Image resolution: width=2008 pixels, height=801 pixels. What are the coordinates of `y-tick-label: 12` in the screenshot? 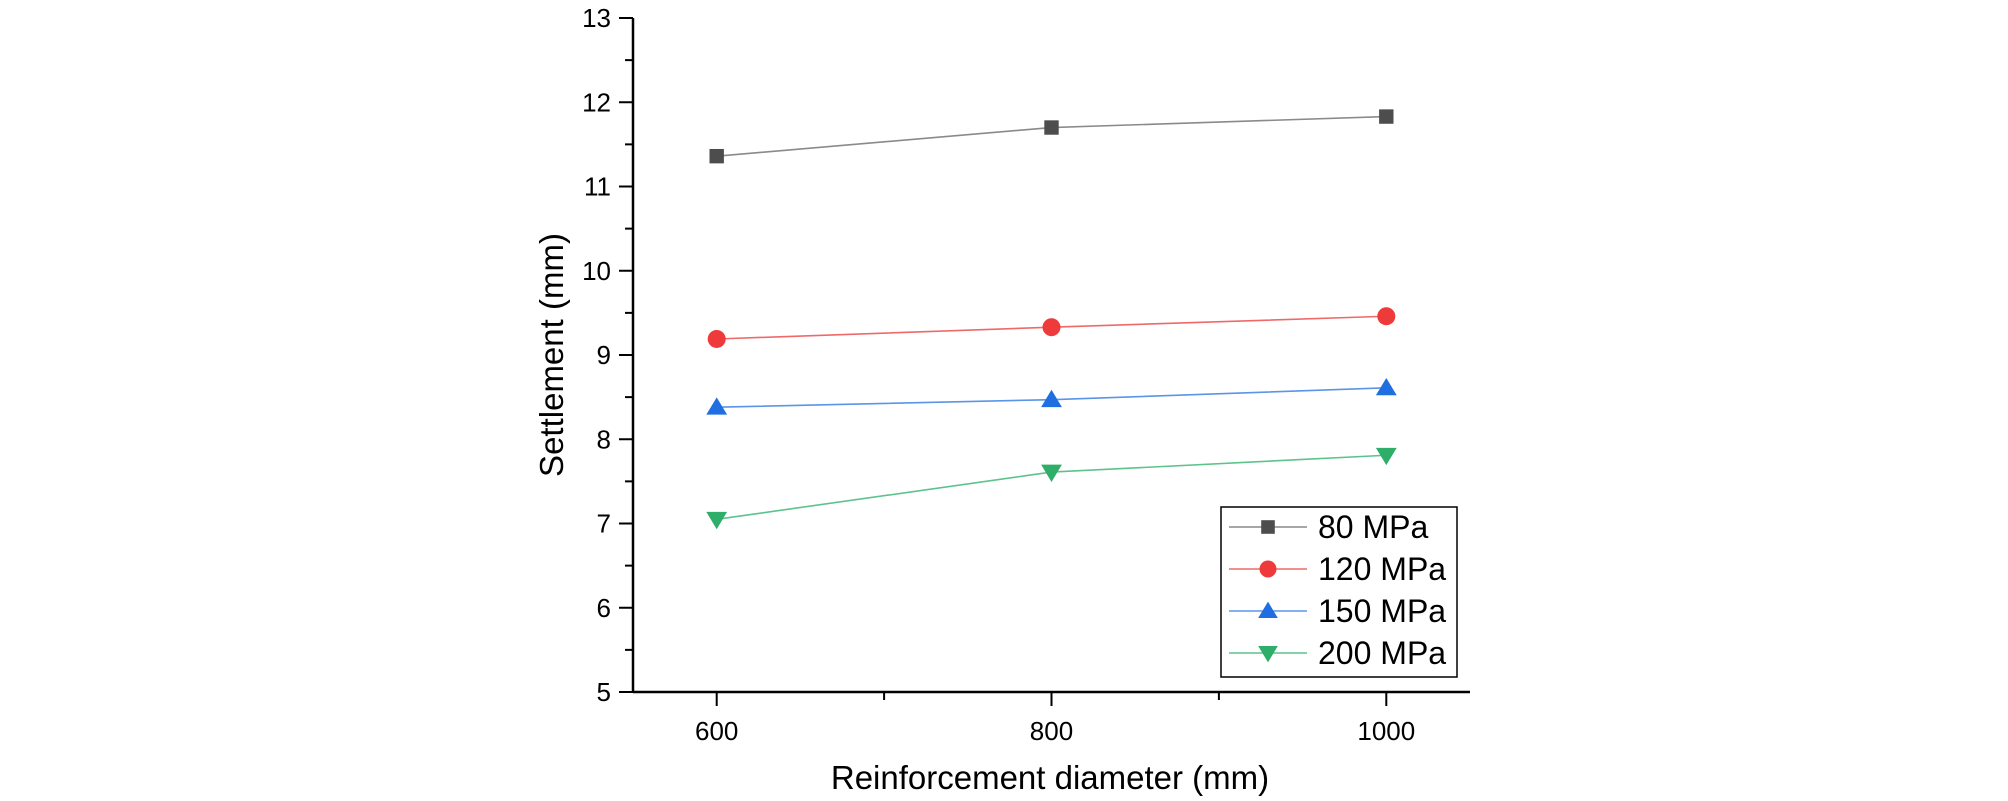 It's located at (596, 102).